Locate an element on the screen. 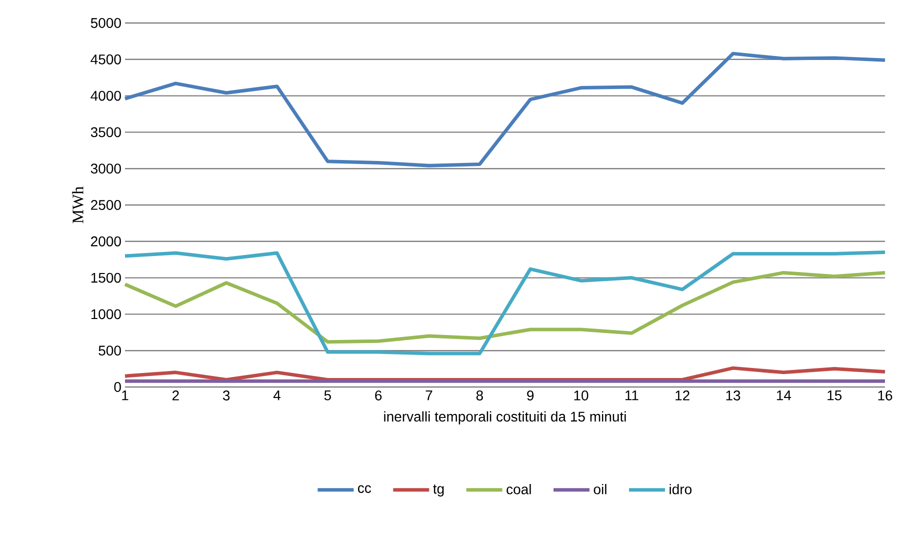 This screenshot has width=905, height=543. y-tick-label: 4000 is located at coordinates (105, 95).